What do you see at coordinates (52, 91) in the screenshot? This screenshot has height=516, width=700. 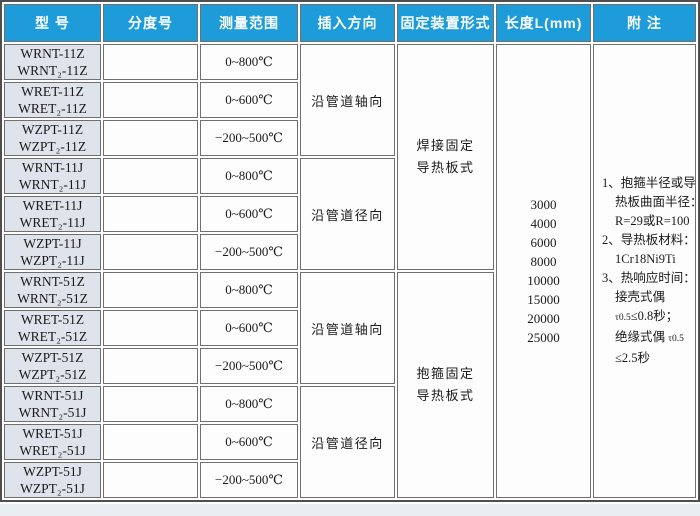 I see `model-label: WRET-11Z` at bounding box center [52, 91].